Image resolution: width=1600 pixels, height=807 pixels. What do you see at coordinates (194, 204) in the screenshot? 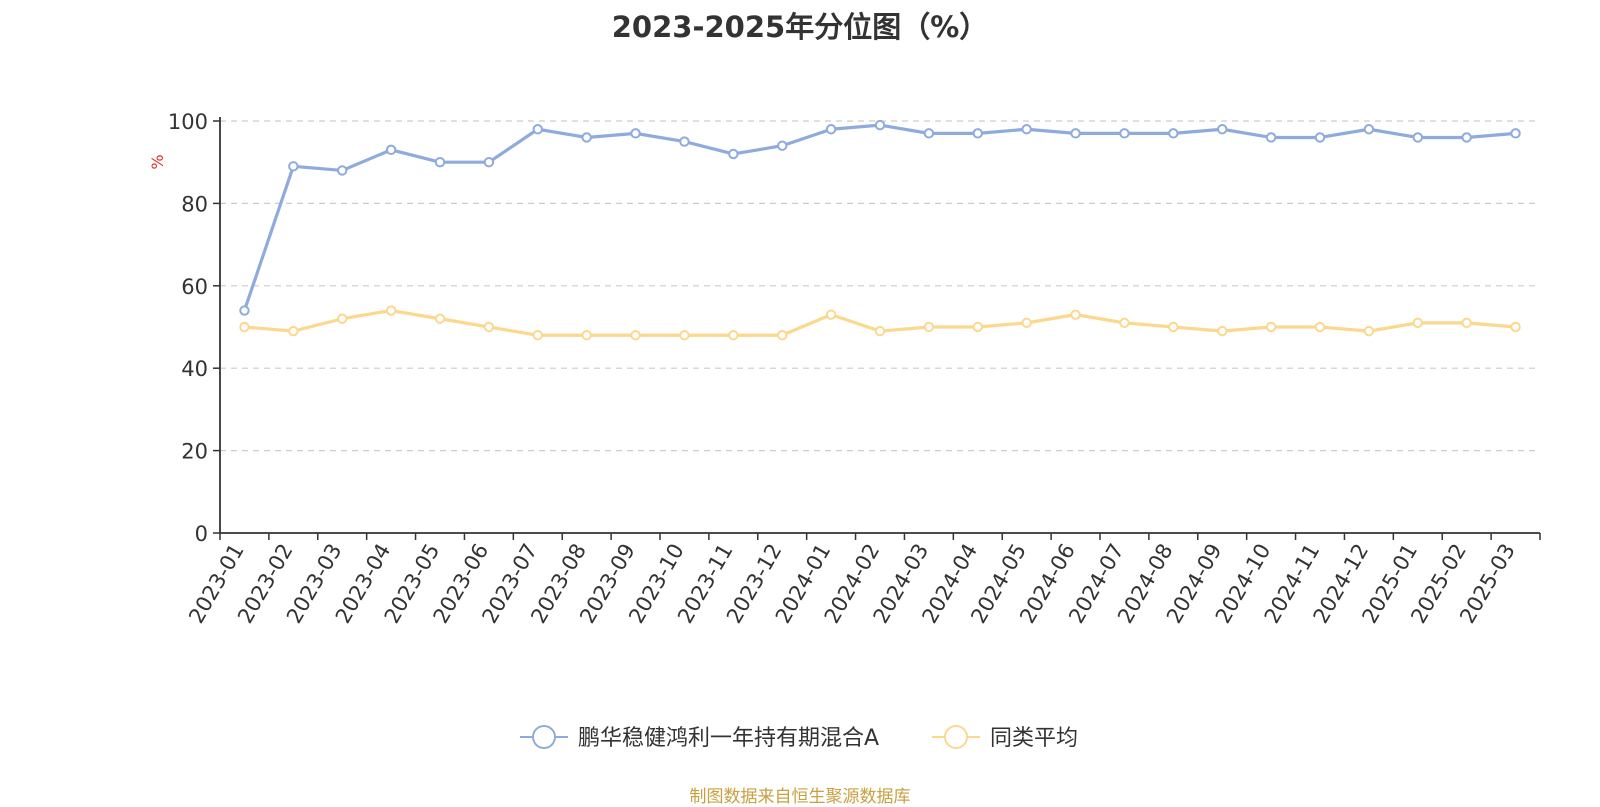
I see `y-tick-label: 80` at bounding box center [194, 204].